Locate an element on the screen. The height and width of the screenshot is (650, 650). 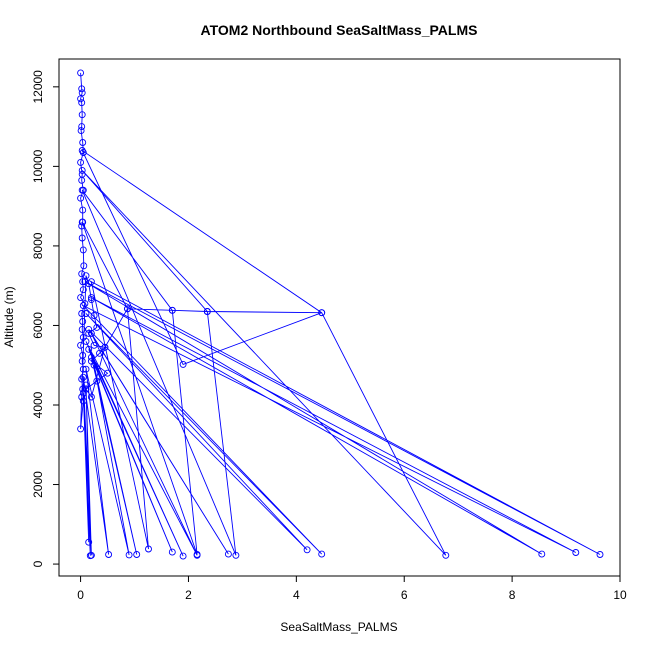
x-tick-label: 2 is located at coordinates (188, 595).